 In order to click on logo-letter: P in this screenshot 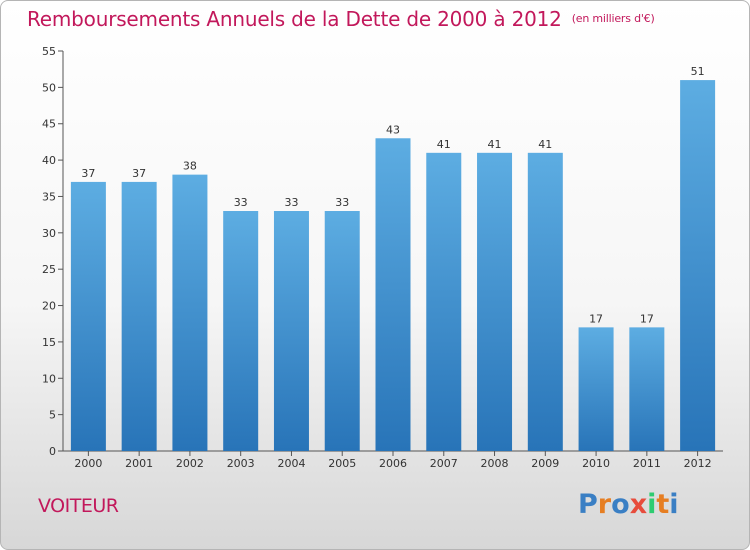, I will do `click(588, 504)`.